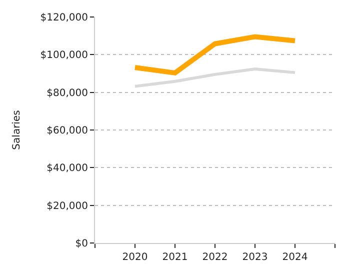  Describe the element at coordinates (215, 77) in the screenshot. I see `line-series` at that location.